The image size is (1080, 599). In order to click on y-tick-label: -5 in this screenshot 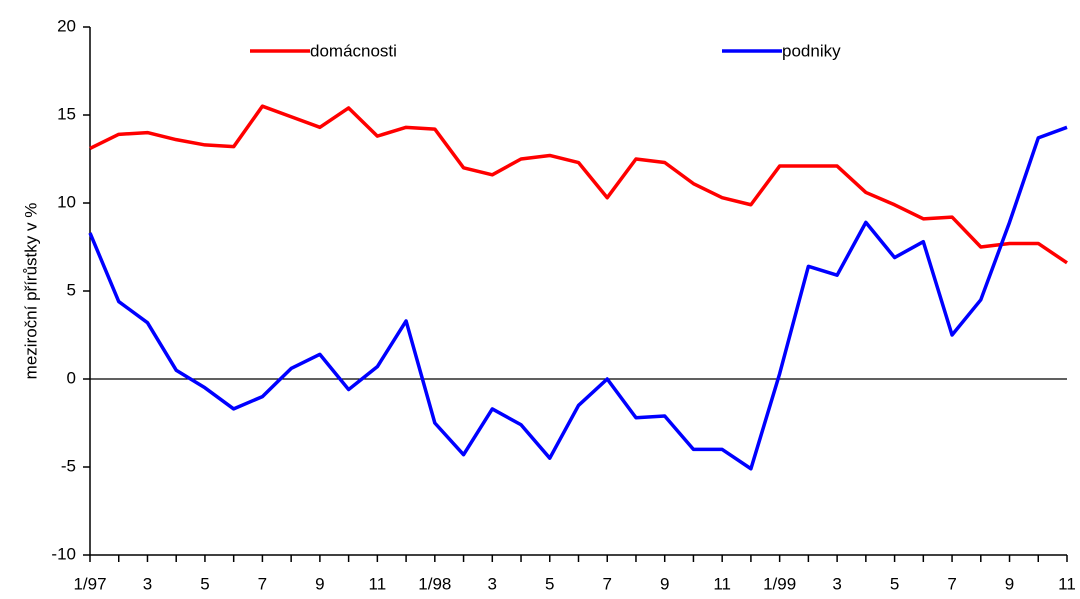, I will do `click(68, 465)`.